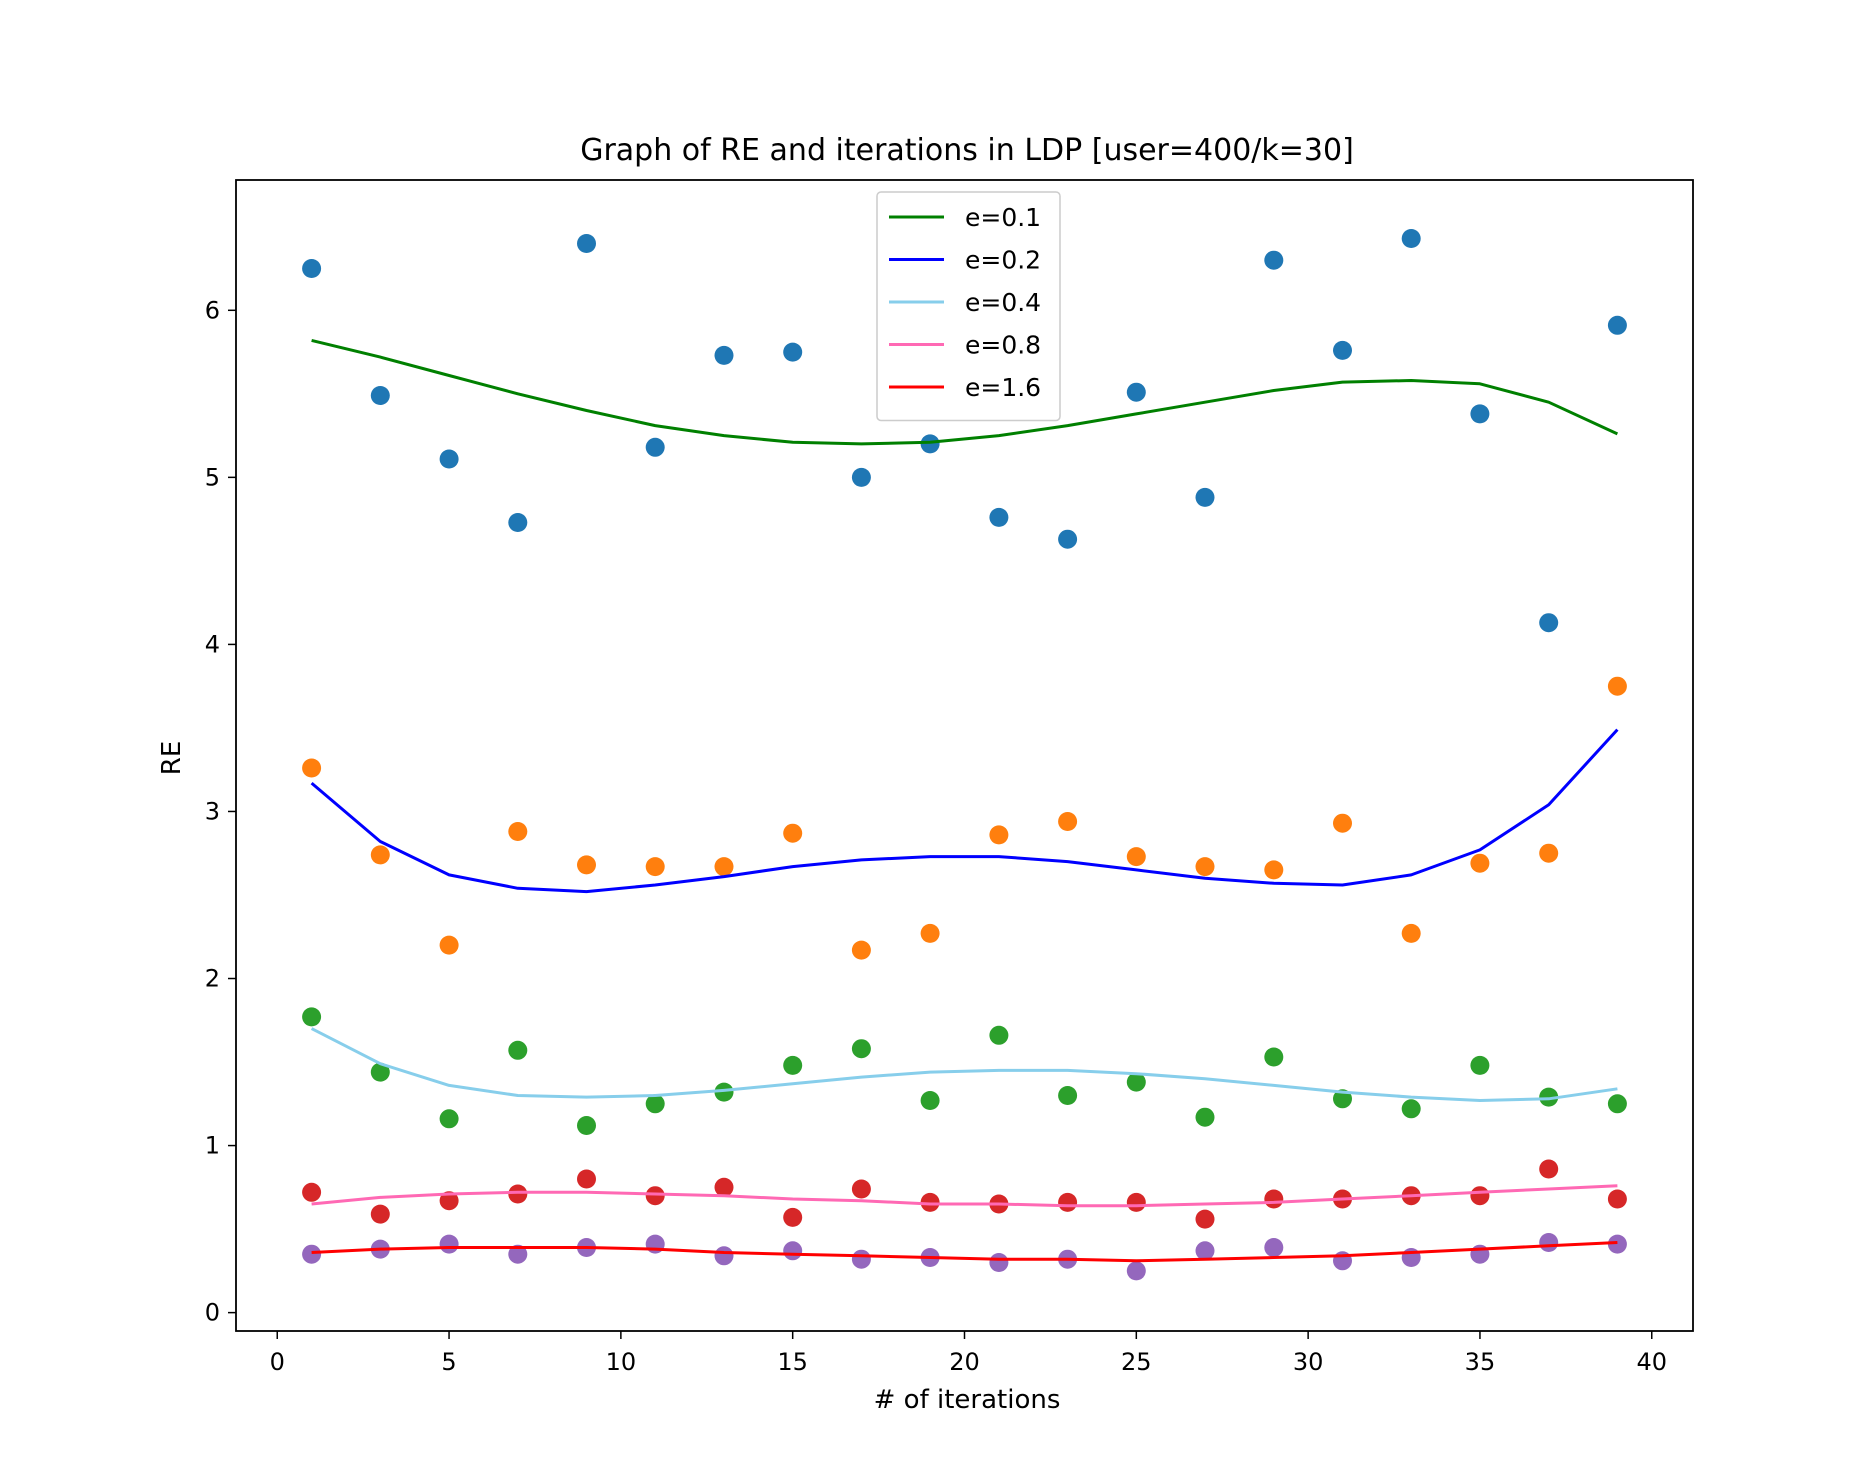 The height and width of the screenshot is (1480, 1862). What do you see at coordinates (1308, 1362) in the screenshot?
I see `x-tick-label: 30` at bounding box center [1308, 1362].